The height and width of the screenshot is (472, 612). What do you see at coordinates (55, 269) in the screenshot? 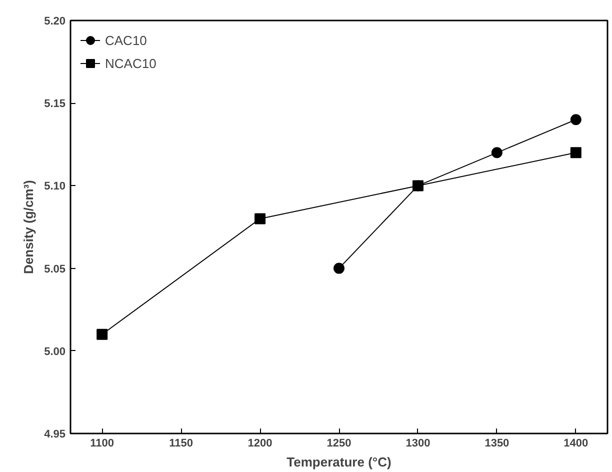
I see `y-tick-label: 5.05` at bounding box center [55, 269].